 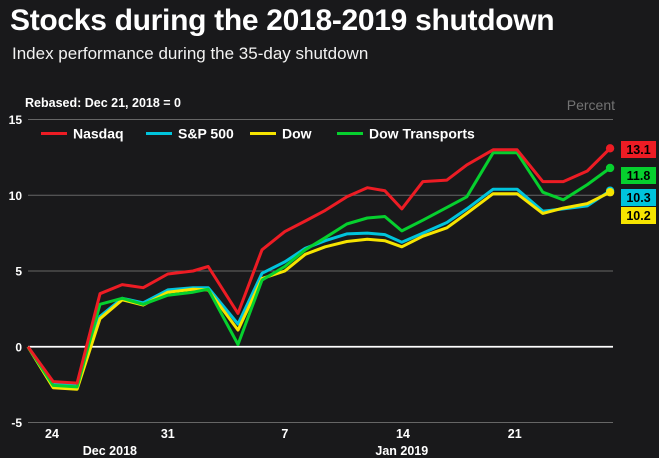 What do you see at coordinates (110, 451) in the screenshot?
I see `x-axis-month-label: Dec 2018` at bounding box center [110, 451].